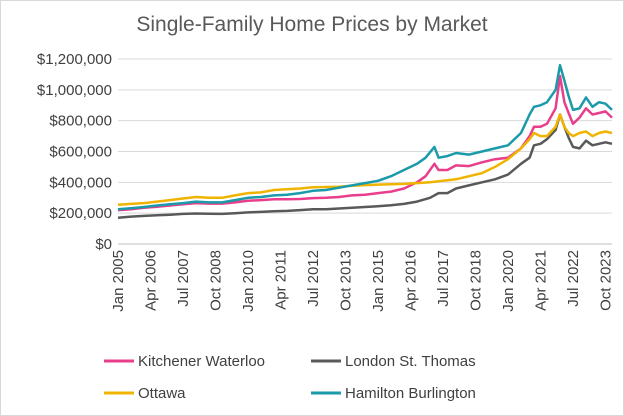 The image size is (624, 416). What do you see at coordinates (573, 278) in the screenshot?
I see `x-tick-label: Jul 2022` at bounding box center [573, 278].